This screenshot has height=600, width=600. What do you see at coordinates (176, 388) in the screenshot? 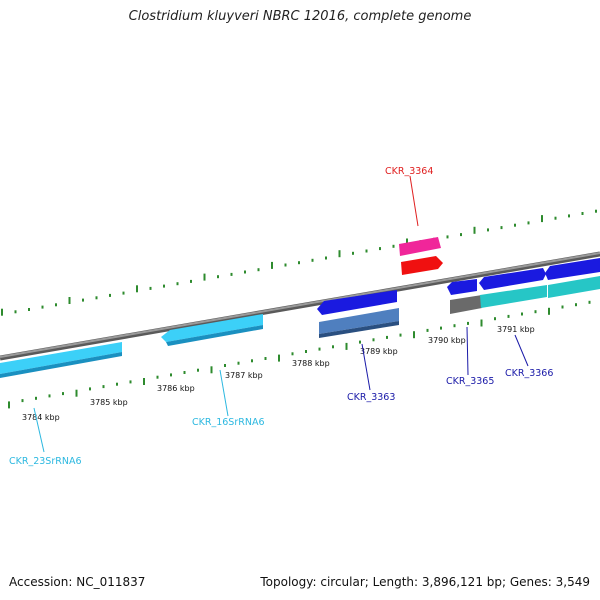
I see `scale-label-3786: 3786 kbp` at bounding box center [176, 388].